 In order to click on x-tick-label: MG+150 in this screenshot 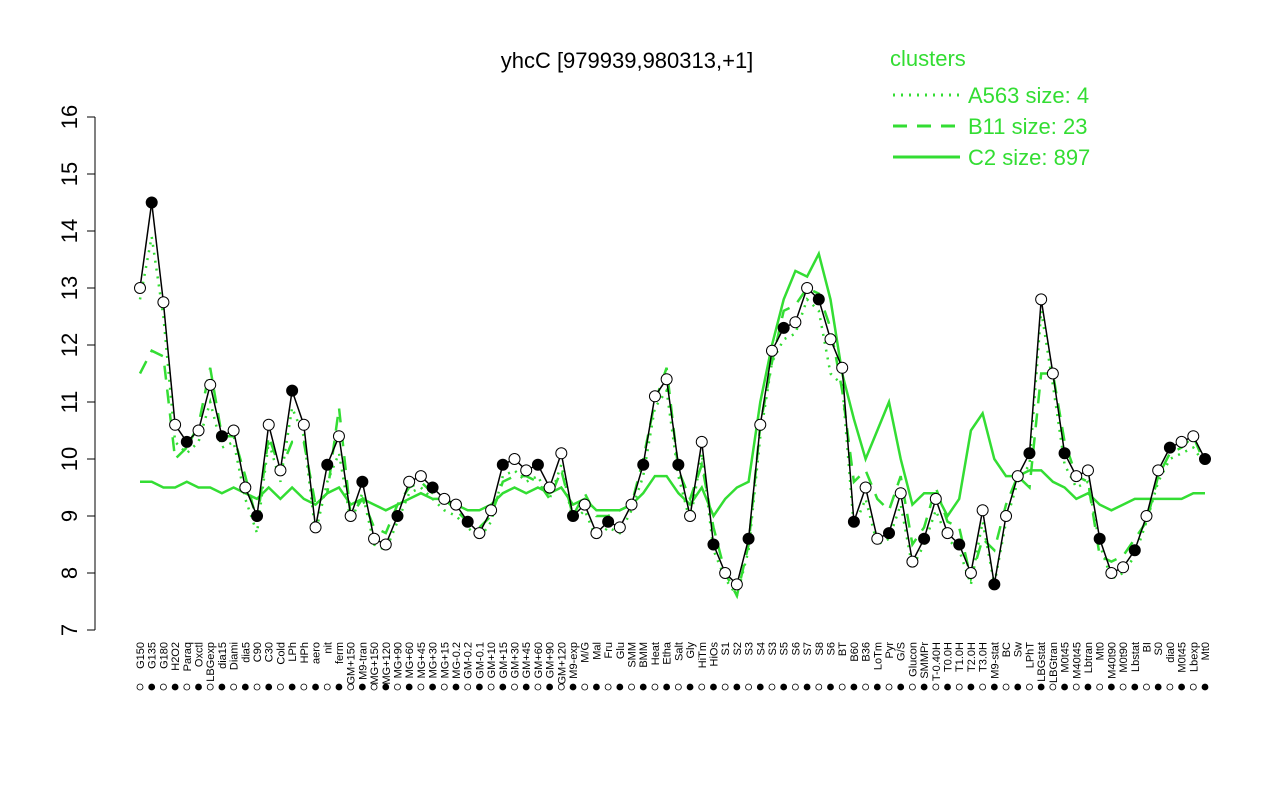, I will do `click(375, 663)`.